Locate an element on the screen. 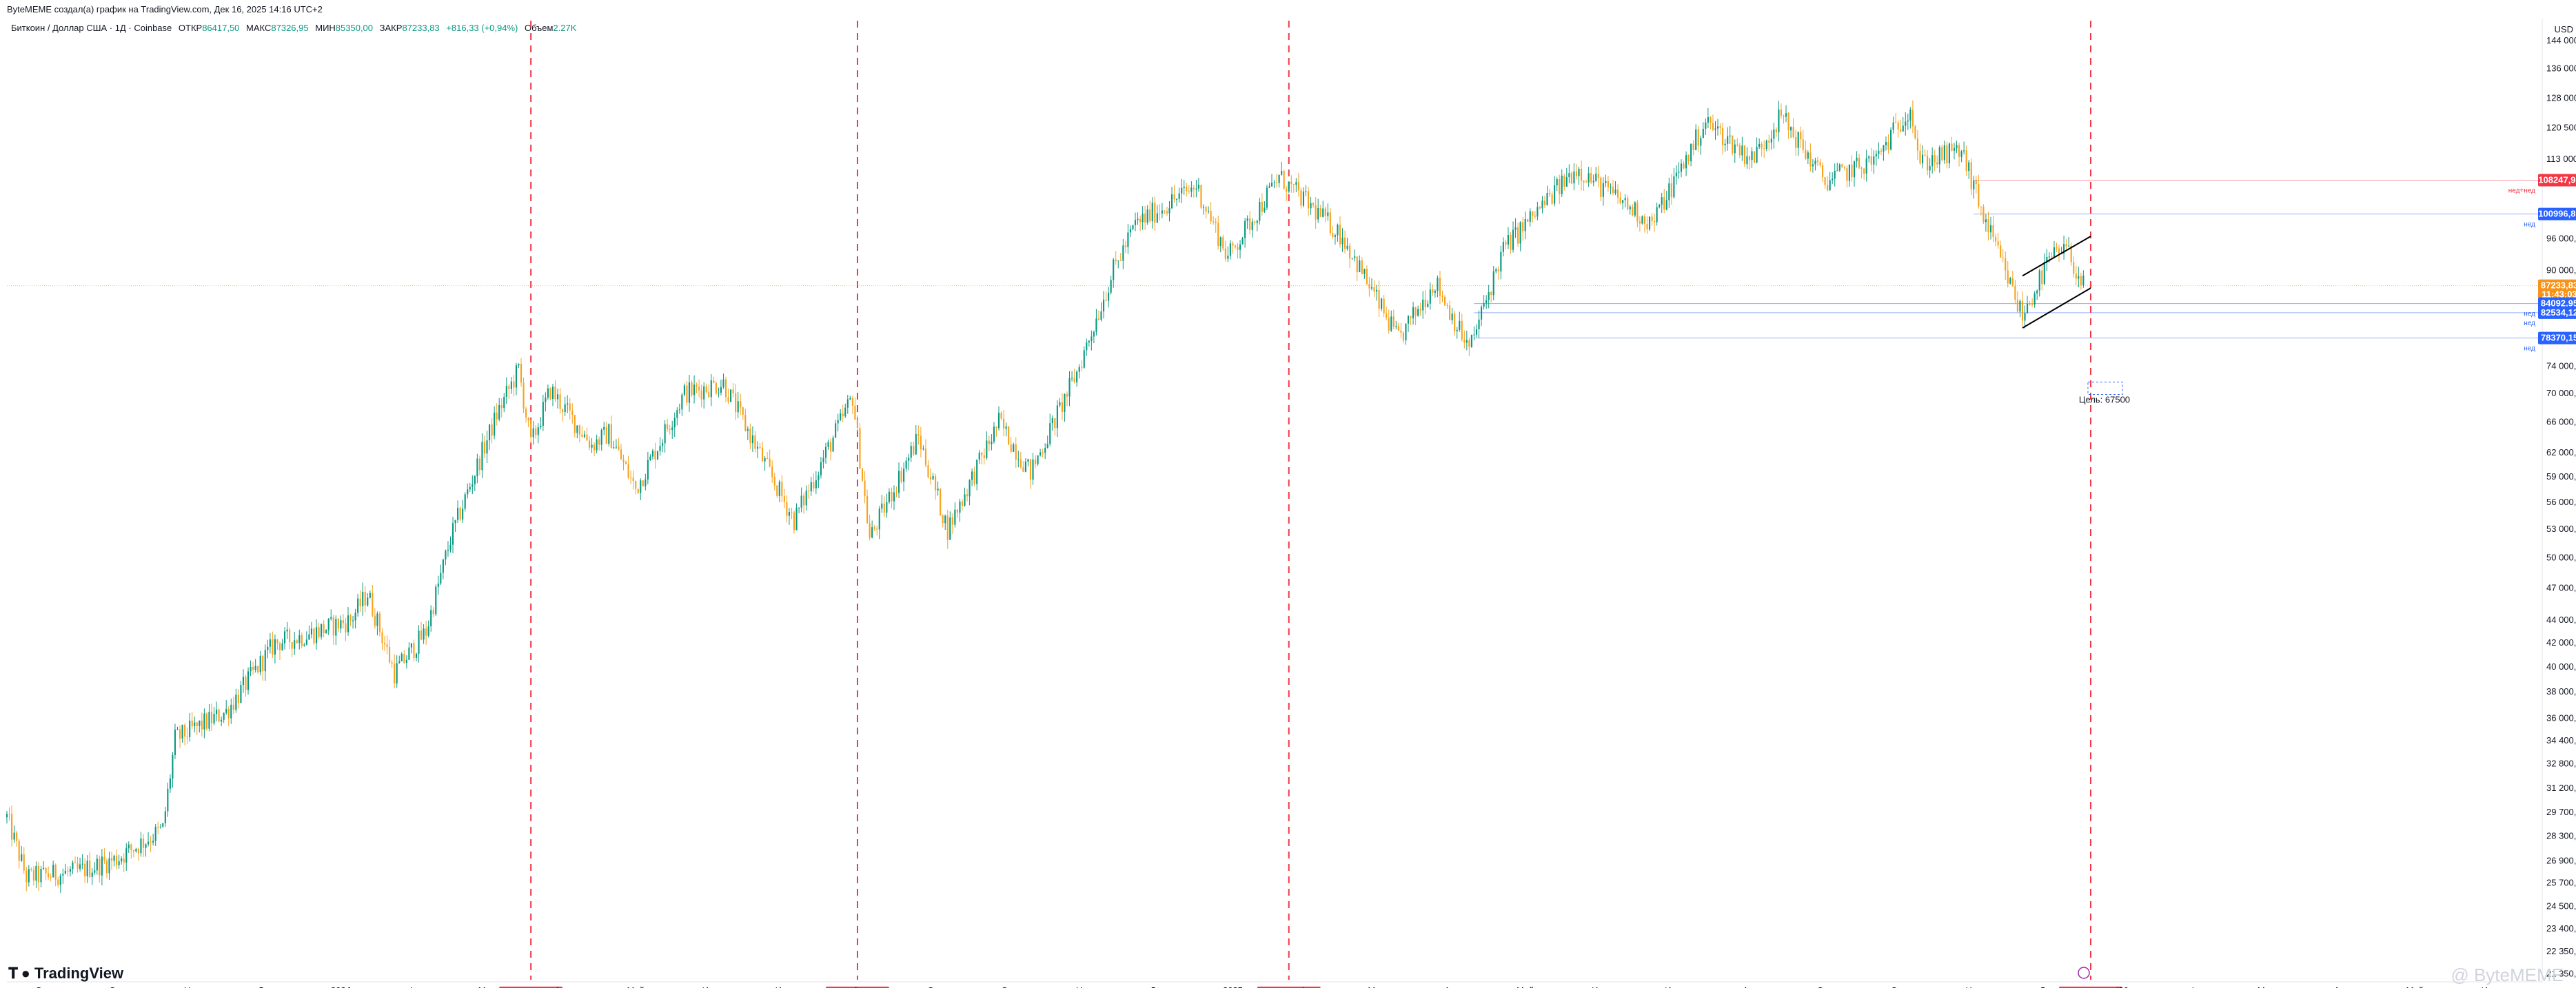  time-tick-label: Фев is located at coordinates (1308, 987).